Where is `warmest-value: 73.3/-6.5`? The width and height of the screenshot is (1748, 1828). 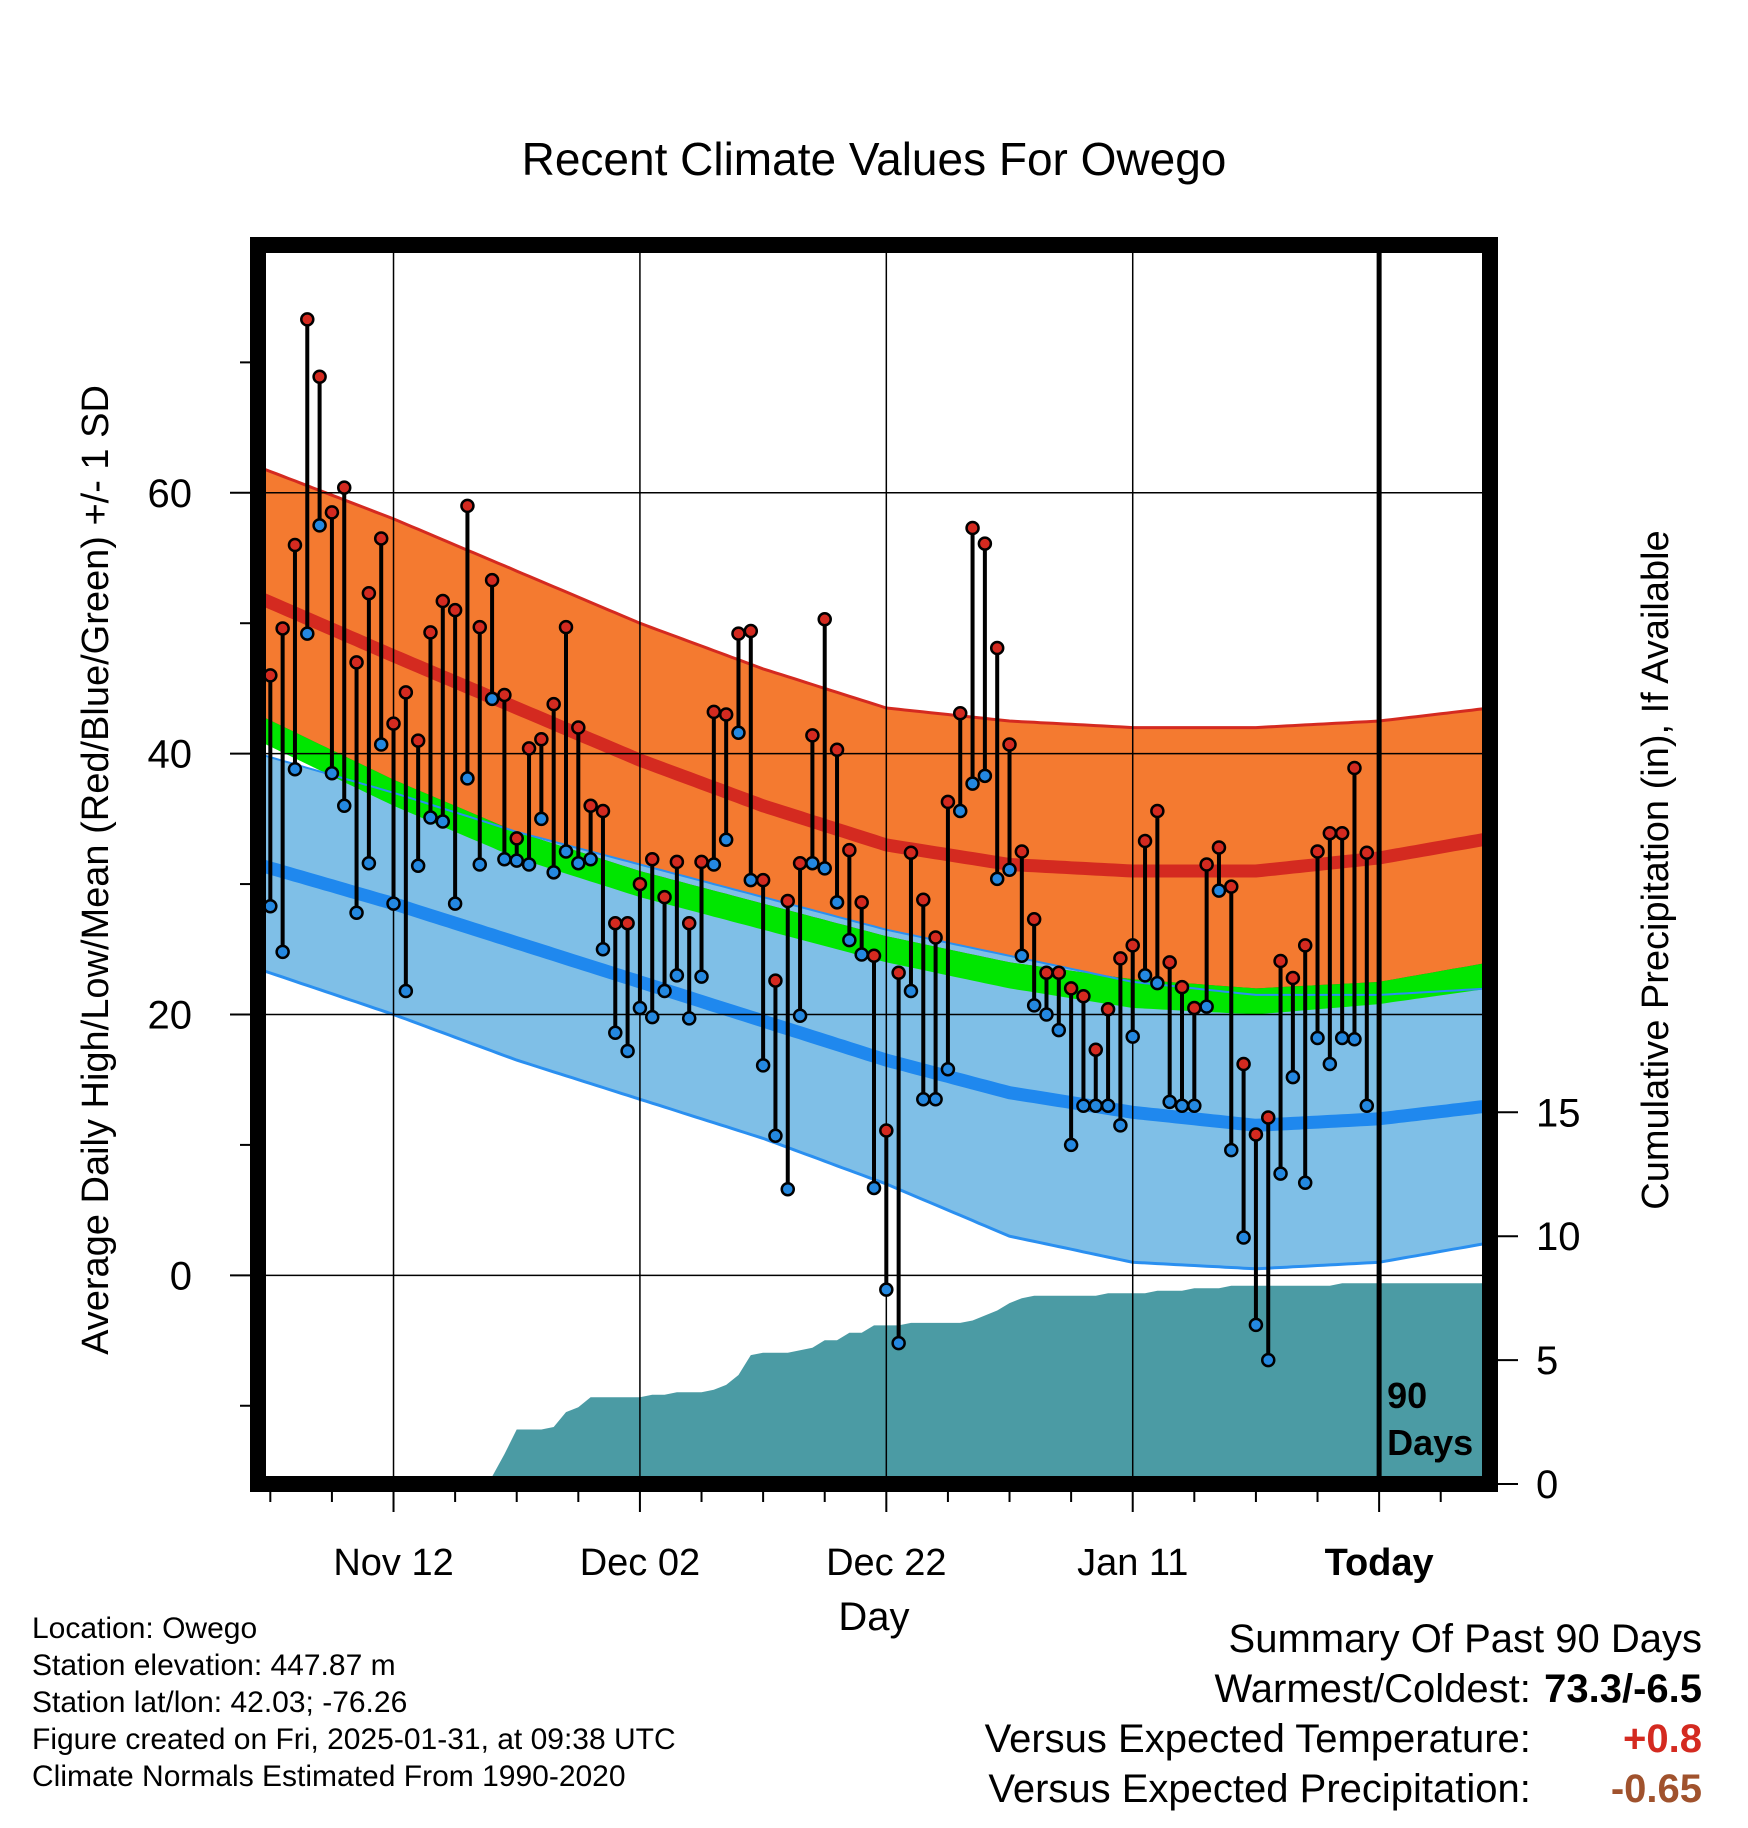
warmest-value: 73.3/-6.5 is located at coordinates (1623, 1689).